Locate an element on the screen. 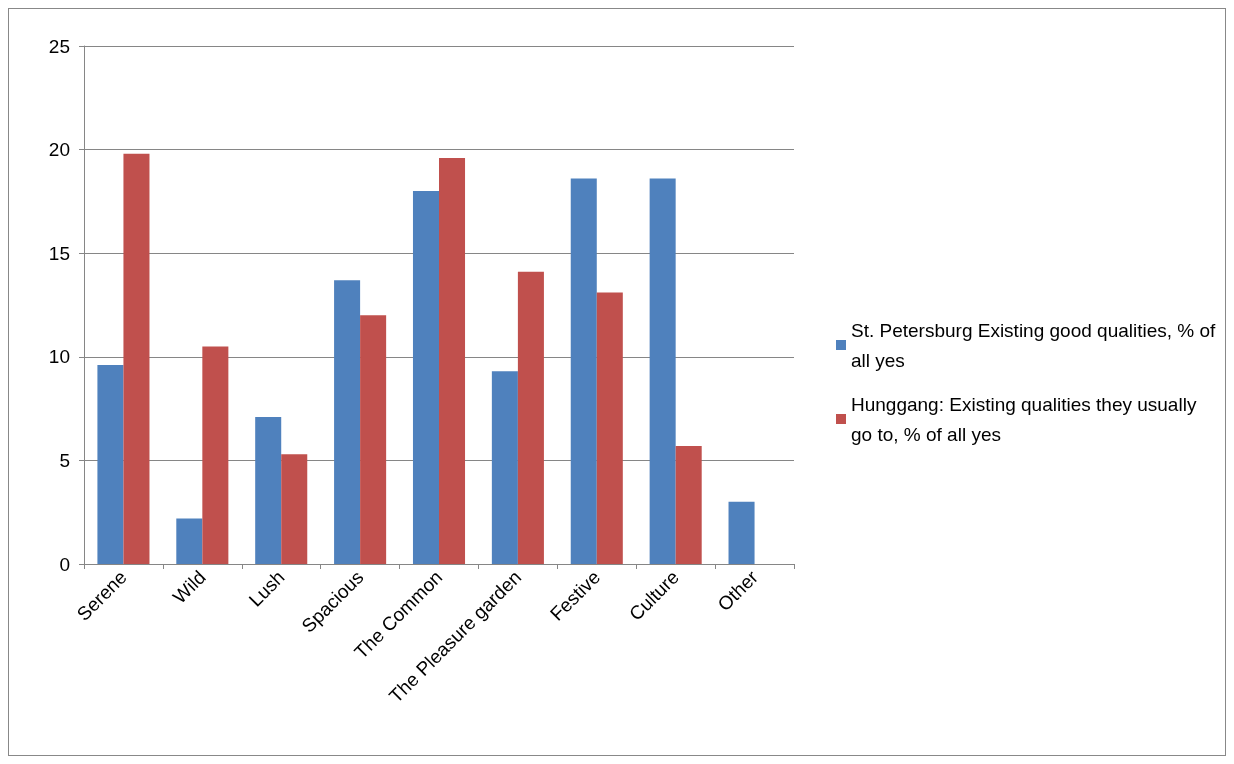  x-tick-label: Wild is located at coordinates (189, 587).